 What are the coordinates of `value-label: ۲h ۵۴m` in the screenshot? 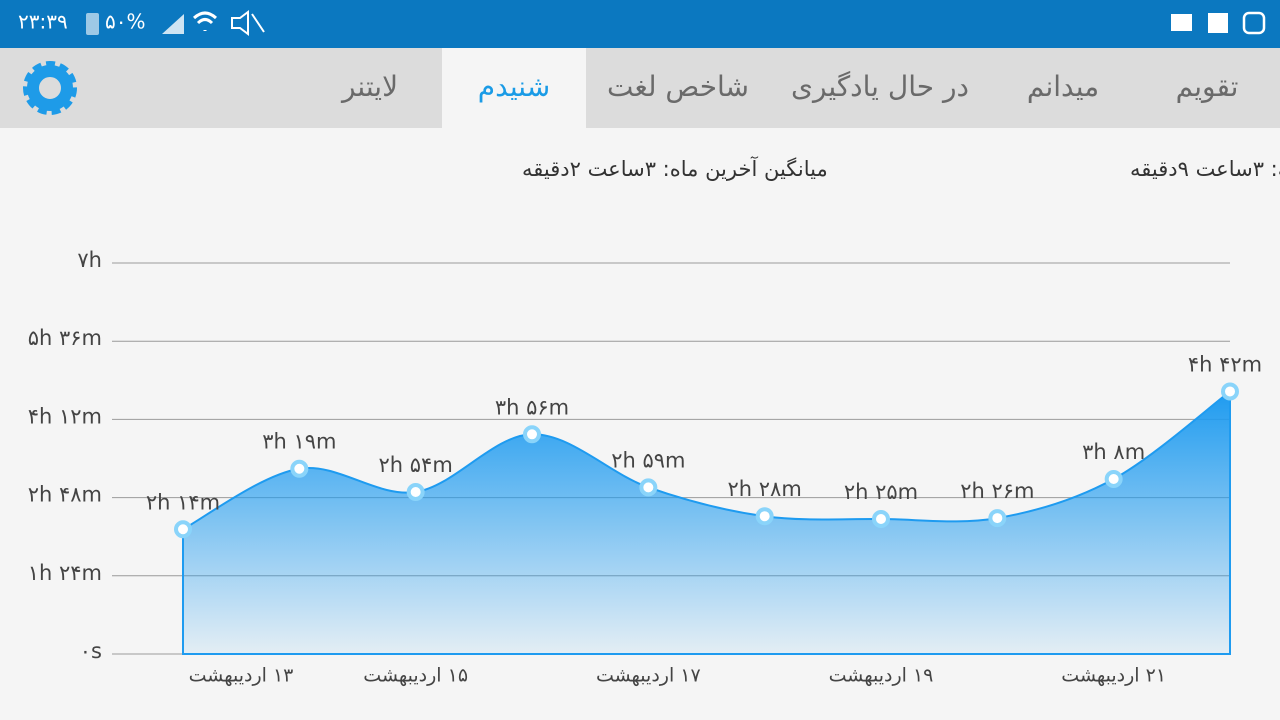 It's located at (416, 465).